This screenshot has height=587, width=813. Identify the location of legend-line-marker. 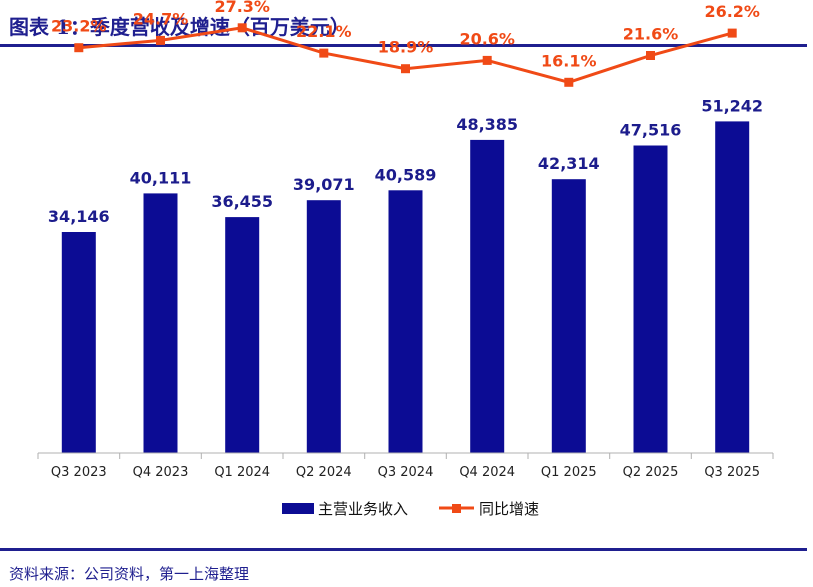
(456, 508).